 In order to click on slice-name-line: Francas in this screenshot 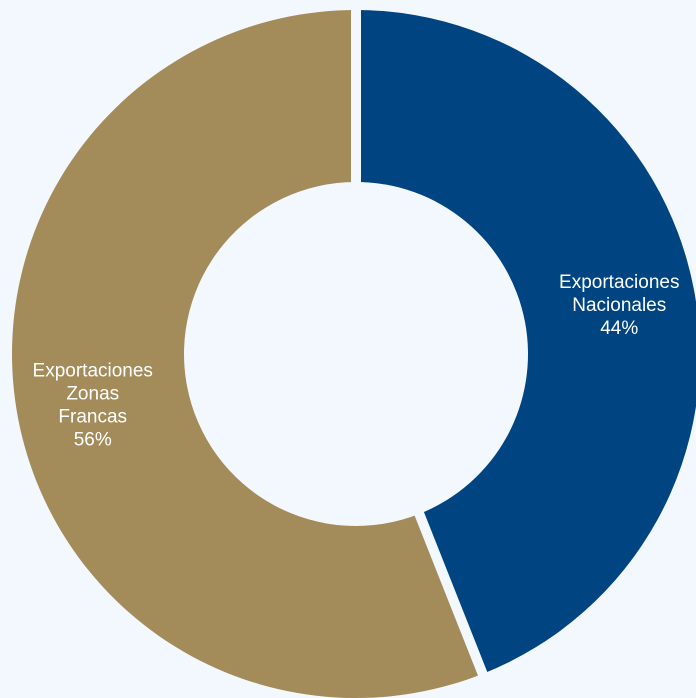, I will do `click(92, 417)`.